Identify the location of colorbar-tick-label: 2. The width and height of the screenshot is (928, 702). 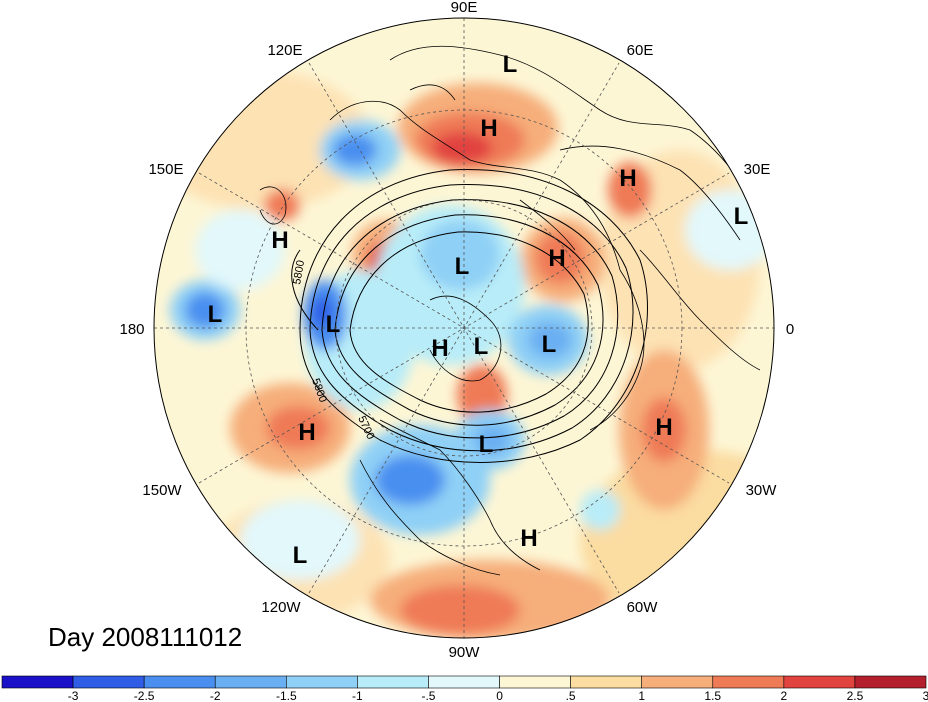
(784, 695).